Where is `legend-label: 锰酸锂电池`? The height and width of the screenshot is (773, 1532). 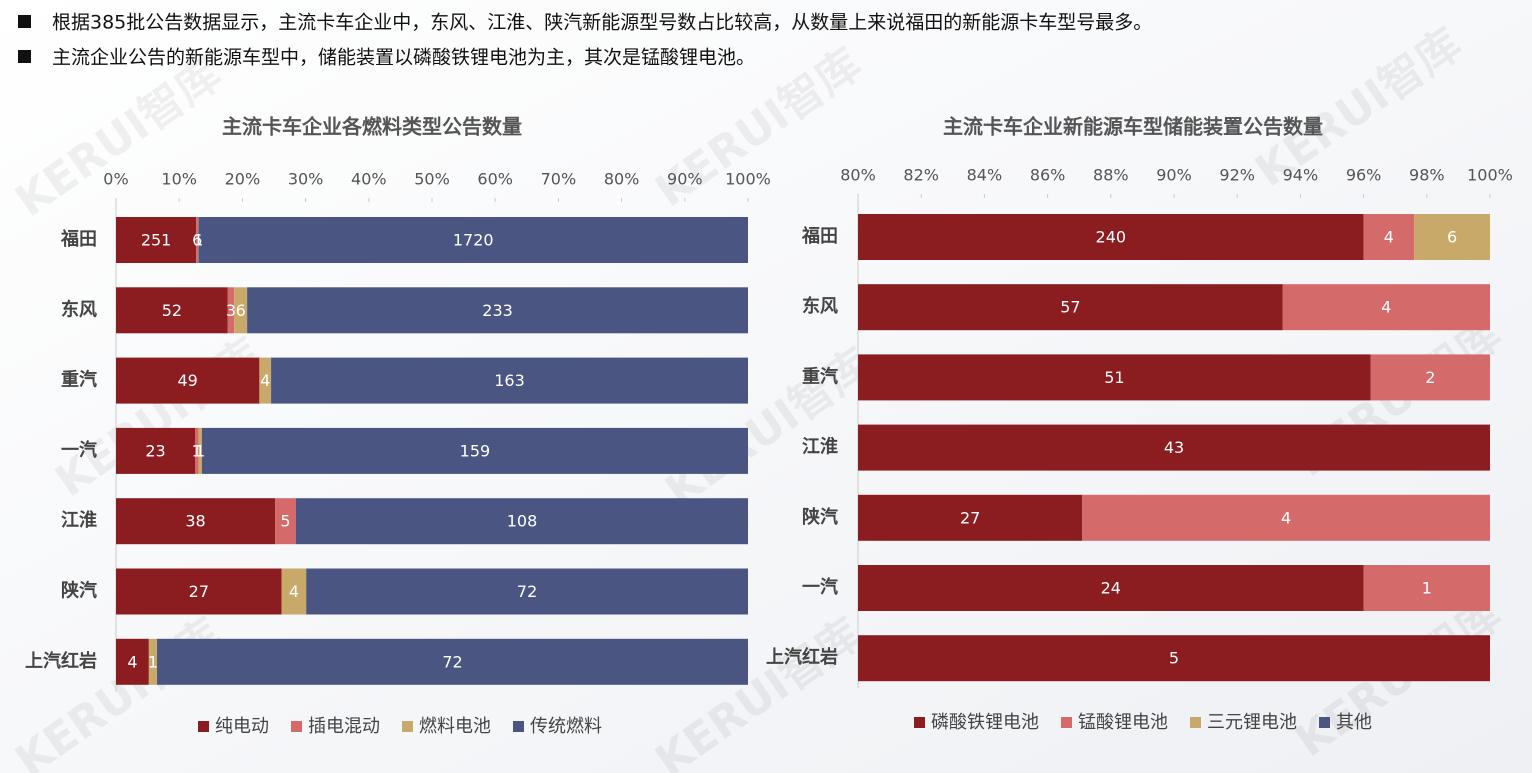
legend-label: 锰酸锂电池 is located at coordinates (1123, 722).